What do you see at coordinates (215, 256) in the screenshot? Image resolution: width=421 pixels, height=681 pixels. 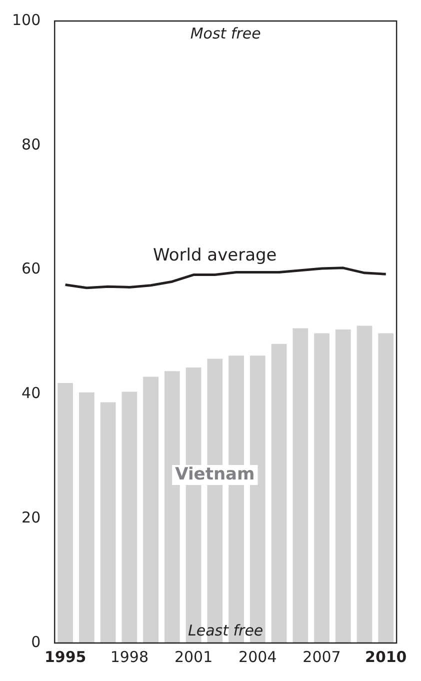 I see `series-label: World average` at bounding box center [215, 256].